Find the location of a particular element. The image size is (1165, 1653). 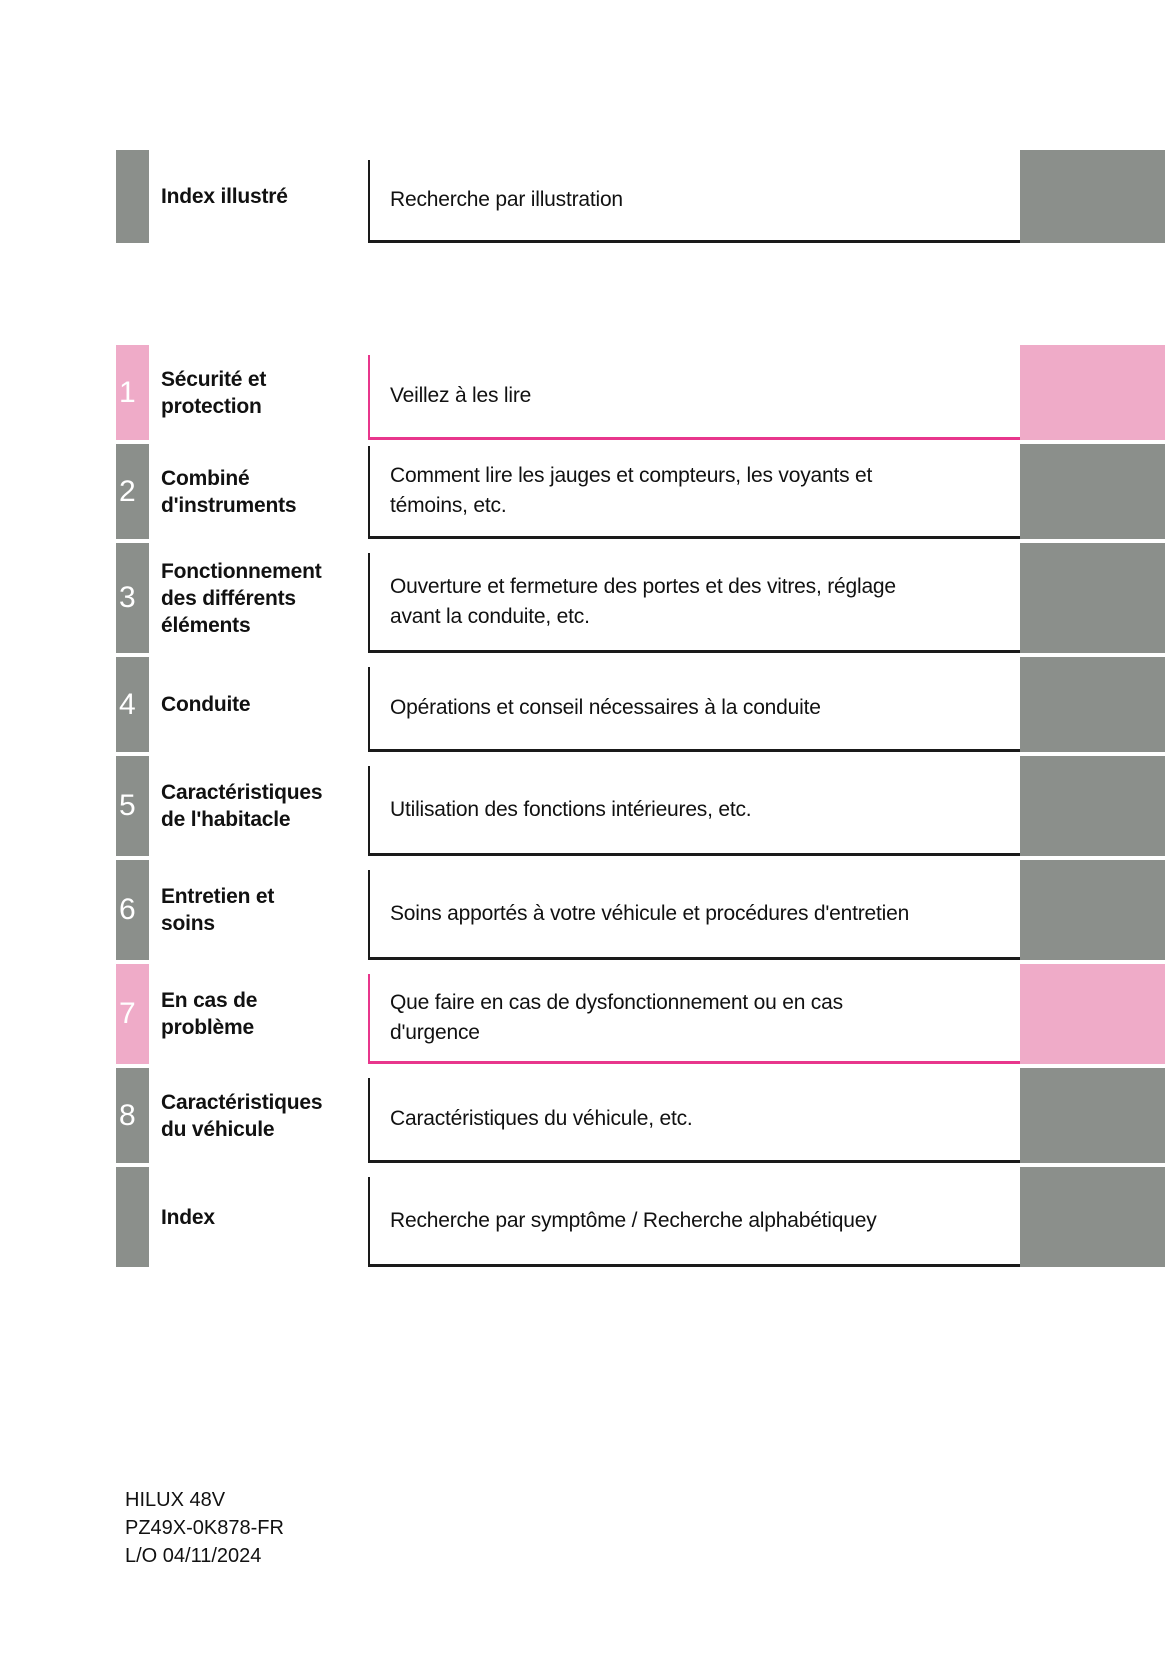

chapter-number-tab: 4 is located at coordinates (132, 704).